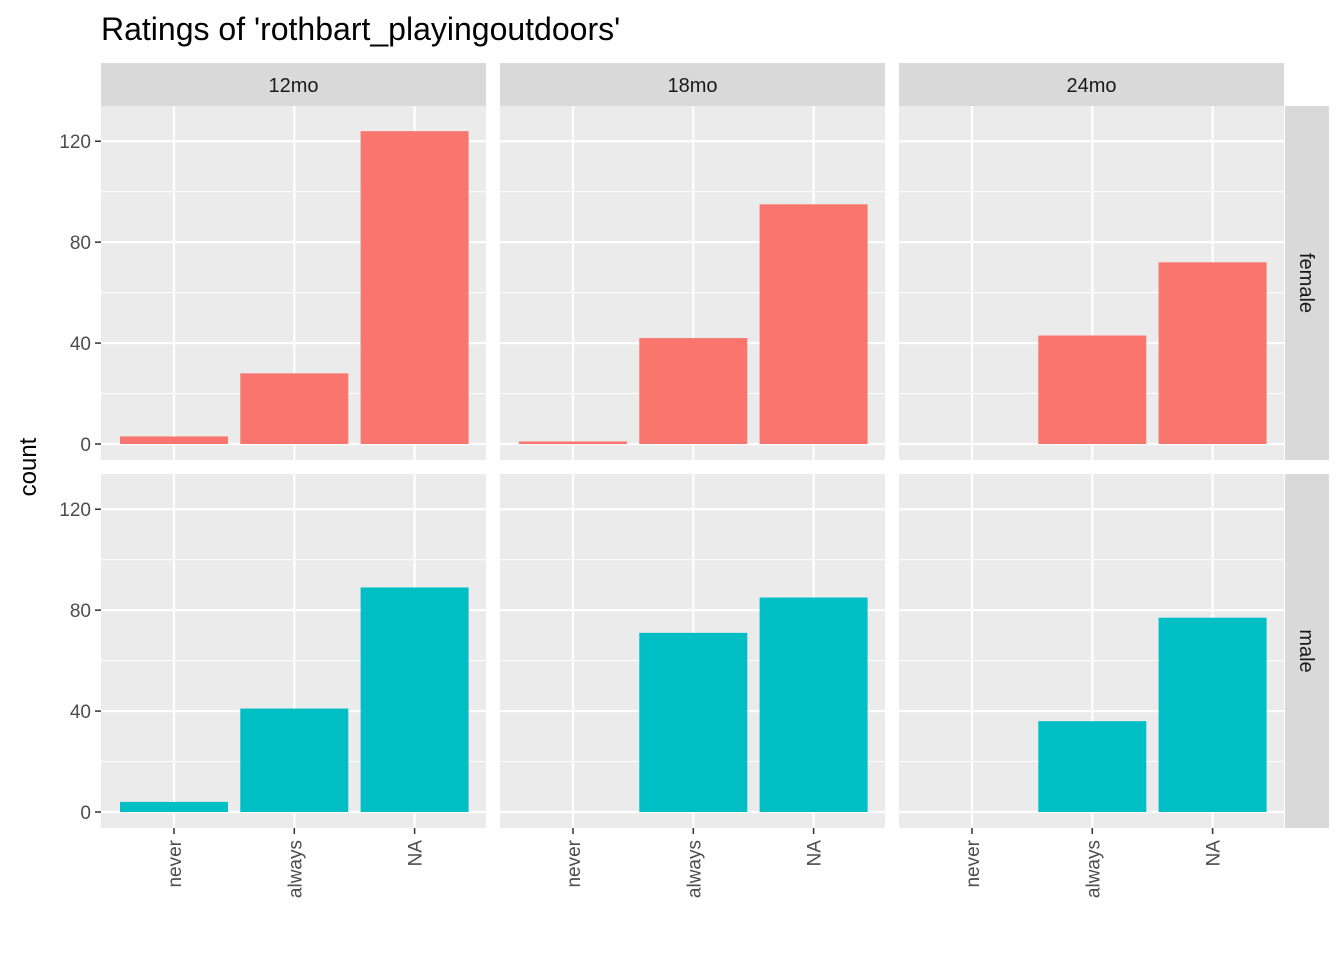  I want to click on panel-female-18mo, so click(692, 283).